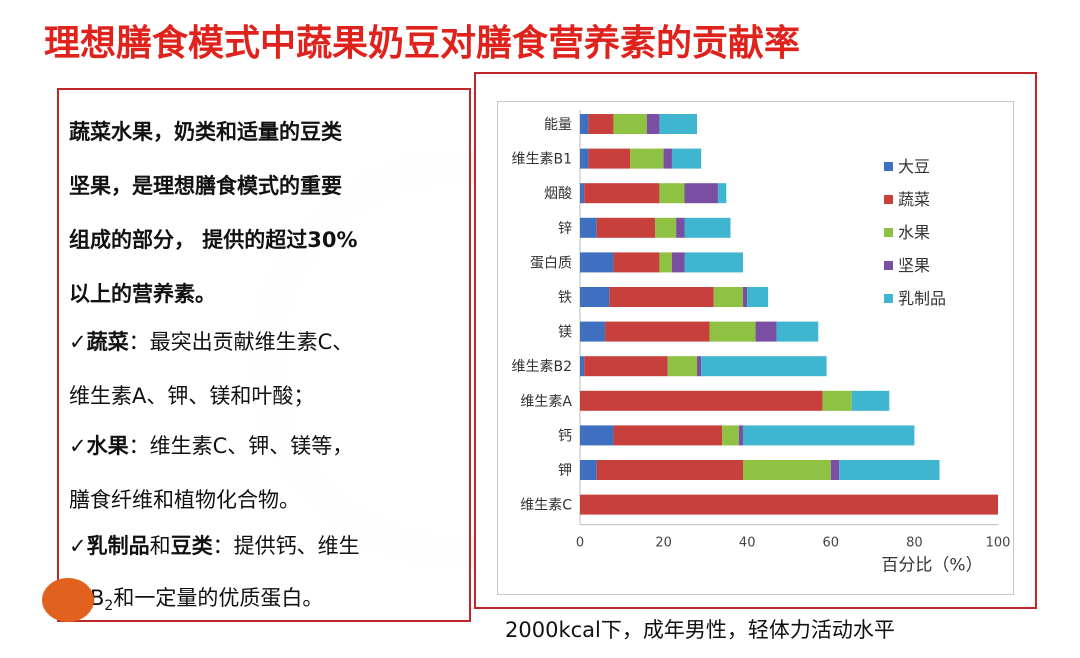 This screenshot has height=658, width=1080. Describe the element at coordinates (184, 500) in the screenshot. I see `item-fruits-line2: 膳食纤维和植物化合物。` at that location.